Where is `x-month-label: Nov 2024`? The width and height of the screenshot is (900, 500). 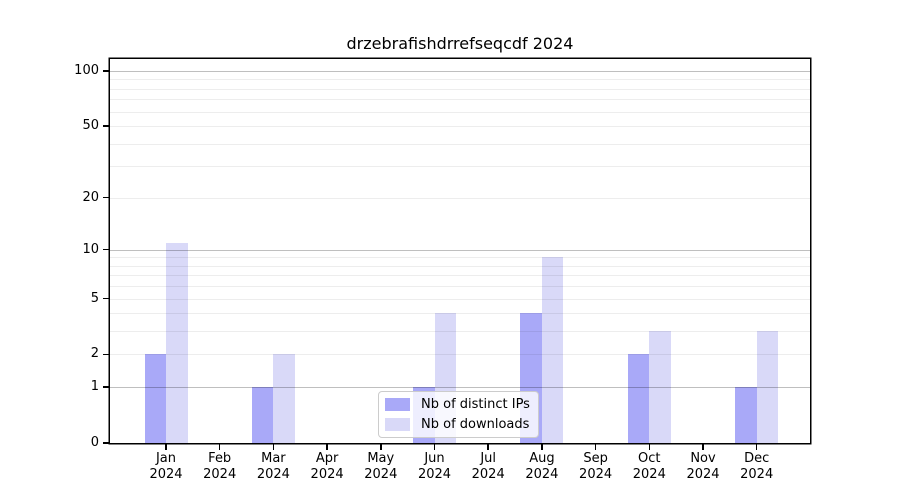 x-month-label: Nov 2024 is located at coordinates (703, 466).